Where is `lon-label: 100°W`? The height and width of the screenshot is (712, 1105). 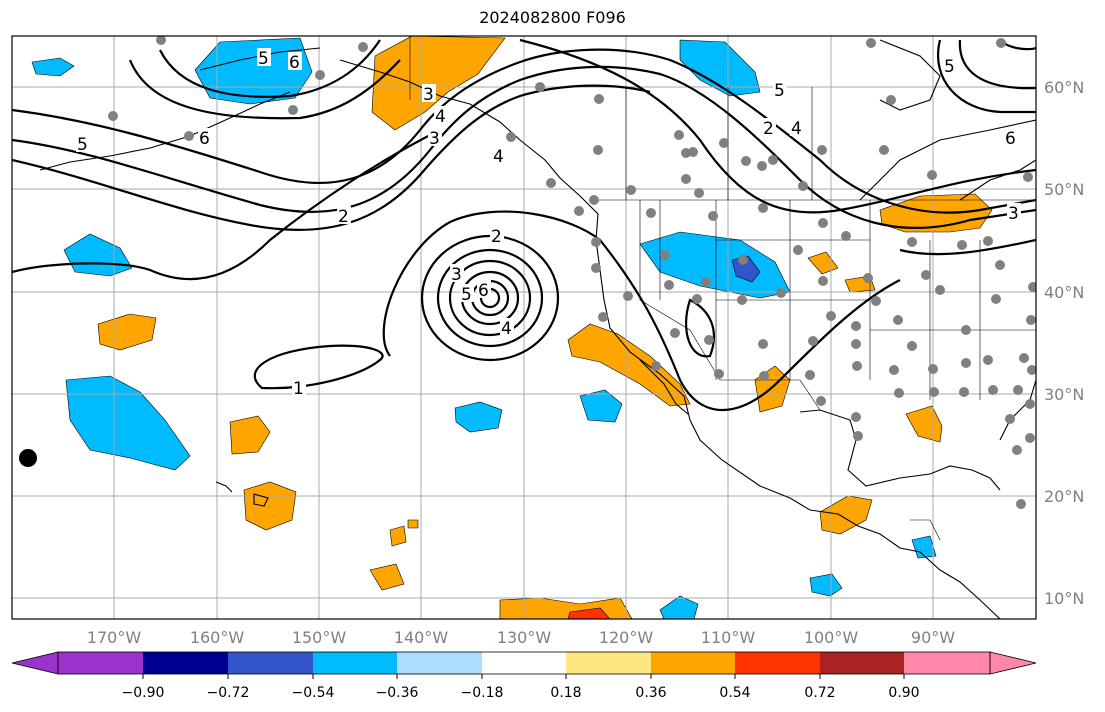
lon-label: 100°W is located at coordinates (831, 637).